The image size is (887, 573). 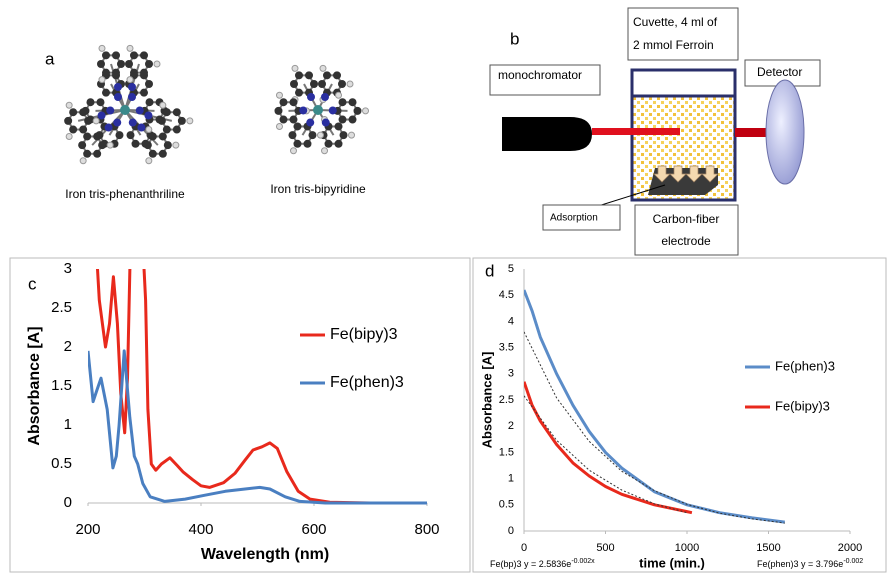 What do you see at coordinates (686, 241) in the screenshot?
I see `electrode-label: electrode` at bounding box center [686, 241].